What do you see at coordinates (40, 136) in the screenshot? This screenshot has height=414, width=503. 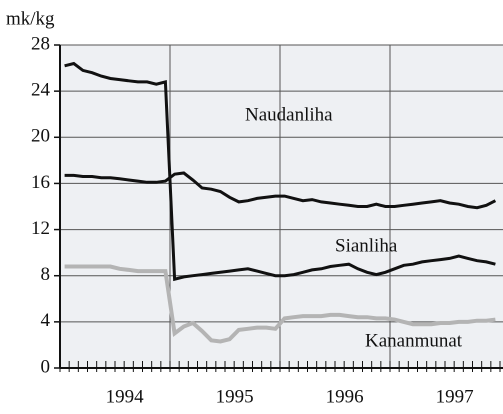 I see `y-tick-label: 20` at bounding box center [40, 136].